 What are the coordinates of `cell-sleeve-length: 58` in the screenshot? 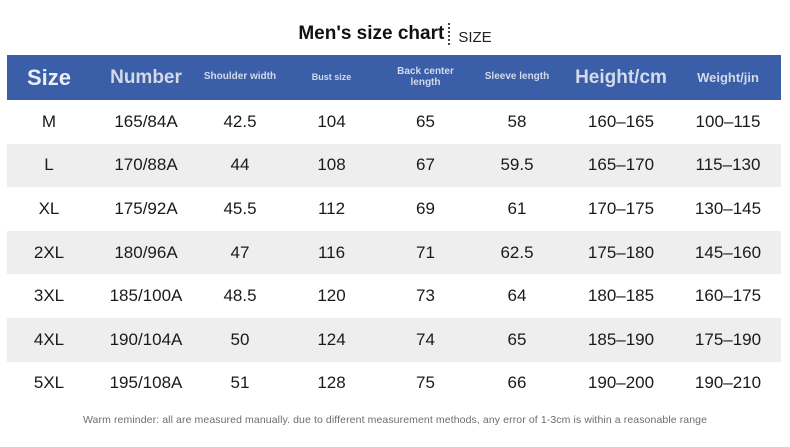 It's located at (517, 121).